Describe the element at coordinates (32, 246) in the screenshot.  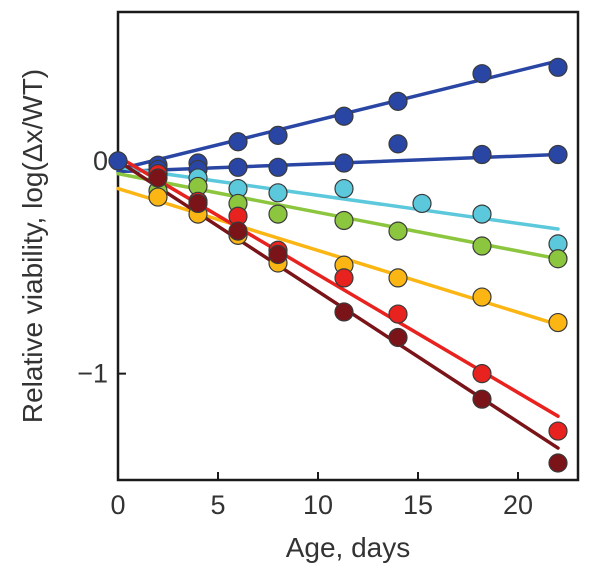
I see `y-axis-label: Relative viability, log(Δx/WT)` at that location.